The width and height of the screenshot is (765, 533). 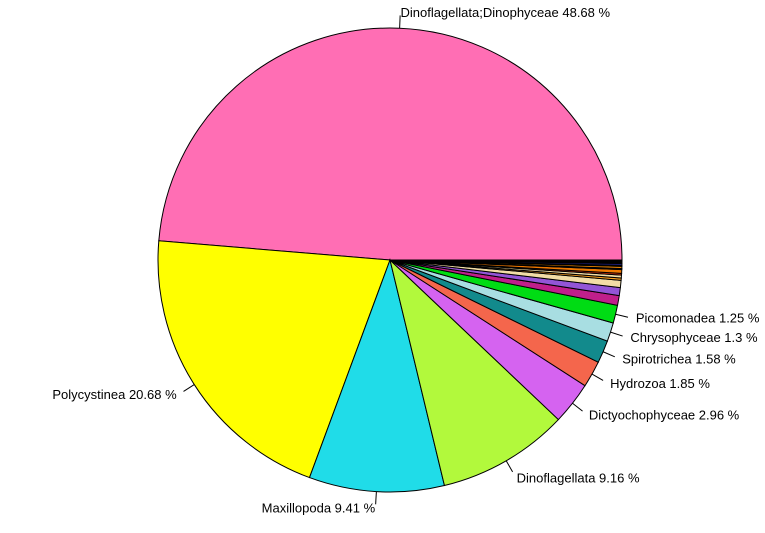 I want to click on slice-label-dictyochophyceae: Dictyochophyceae 2.96 %, so click(x=664, y=415).